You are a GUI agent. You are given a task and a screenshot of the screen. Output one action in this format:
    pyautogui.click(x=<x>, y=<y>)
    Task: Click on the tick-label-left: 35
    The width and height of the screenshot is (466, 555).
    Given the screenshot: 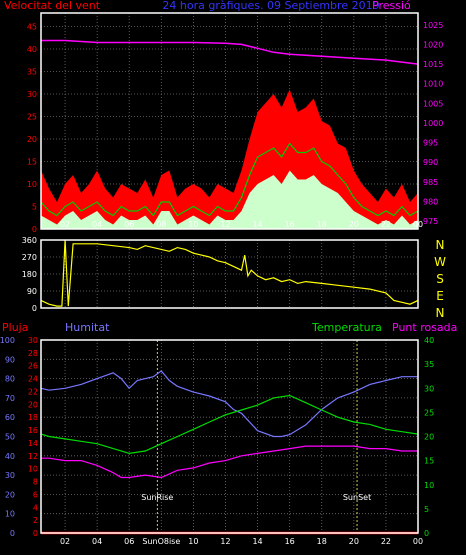 What is the action you would take?
    pyautogui.click(x=32, y=72)
    